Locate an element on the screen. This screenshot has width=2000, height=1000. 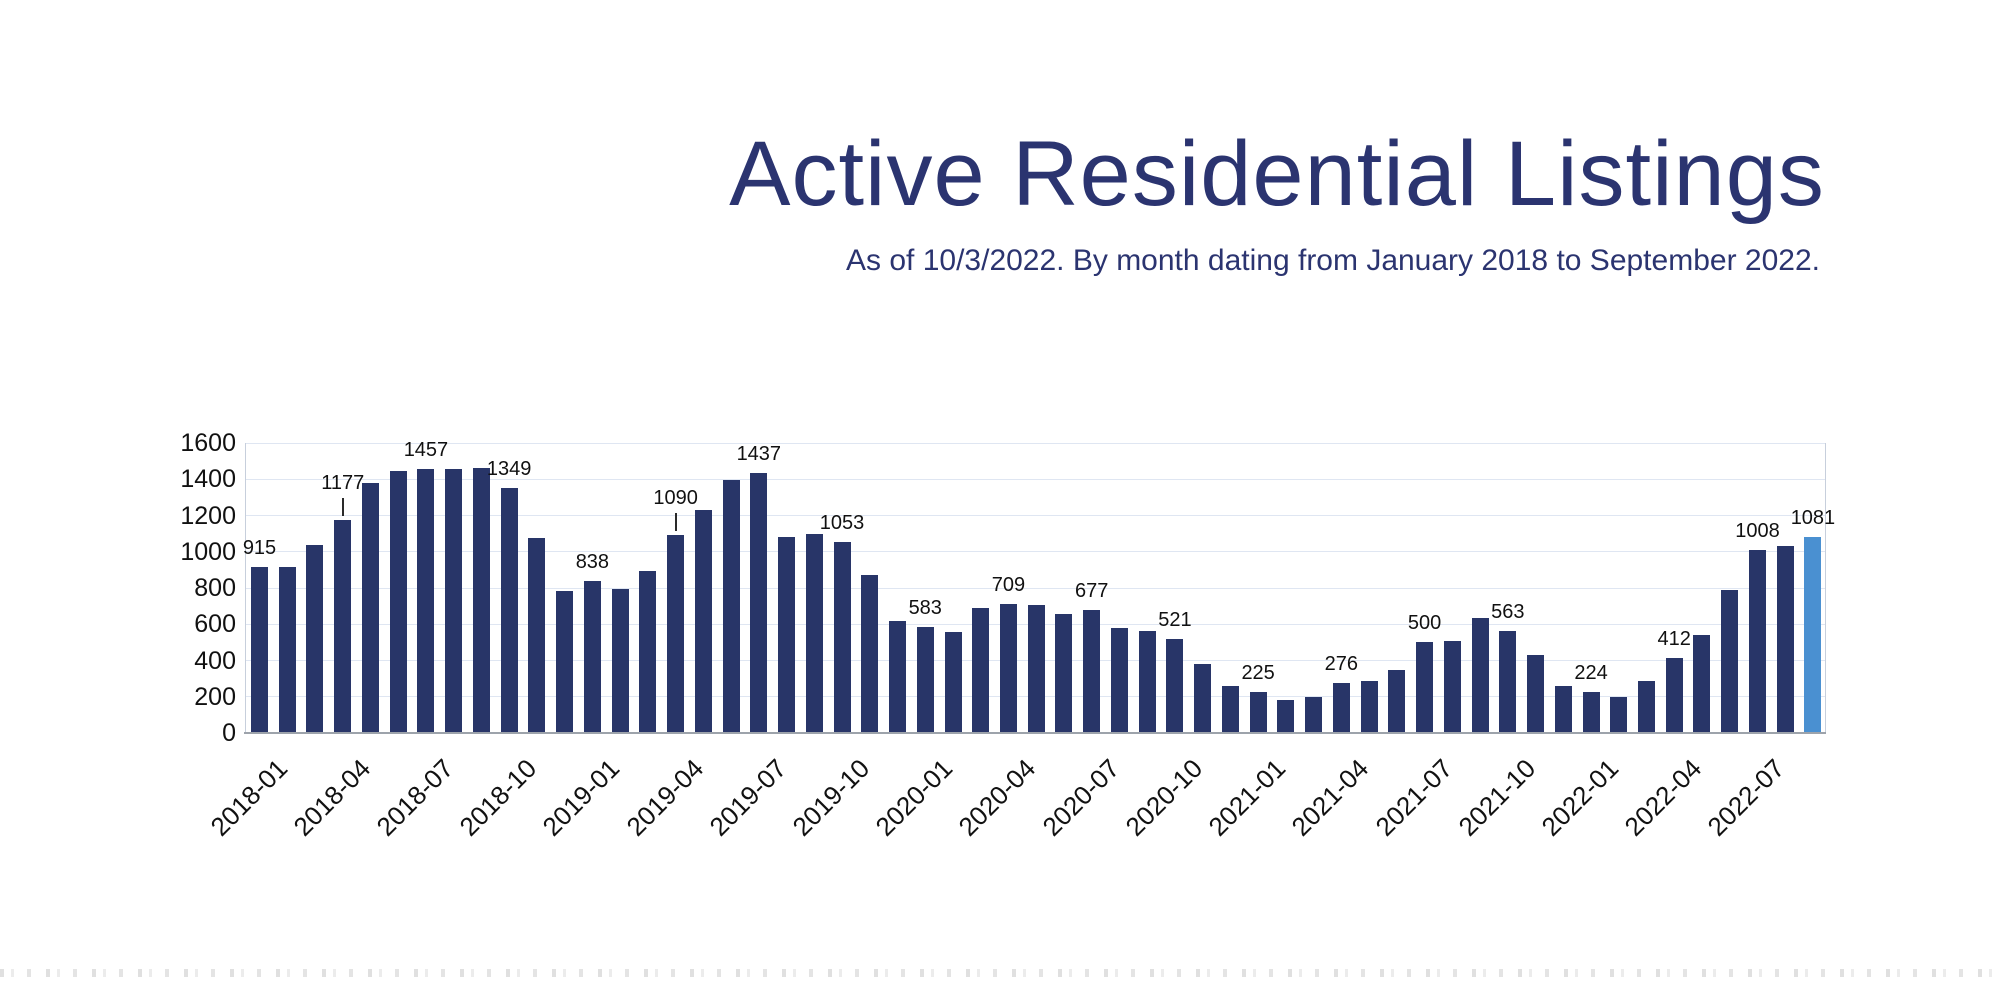
y-tick-label: 1000 is located at coordinates (208, 551).